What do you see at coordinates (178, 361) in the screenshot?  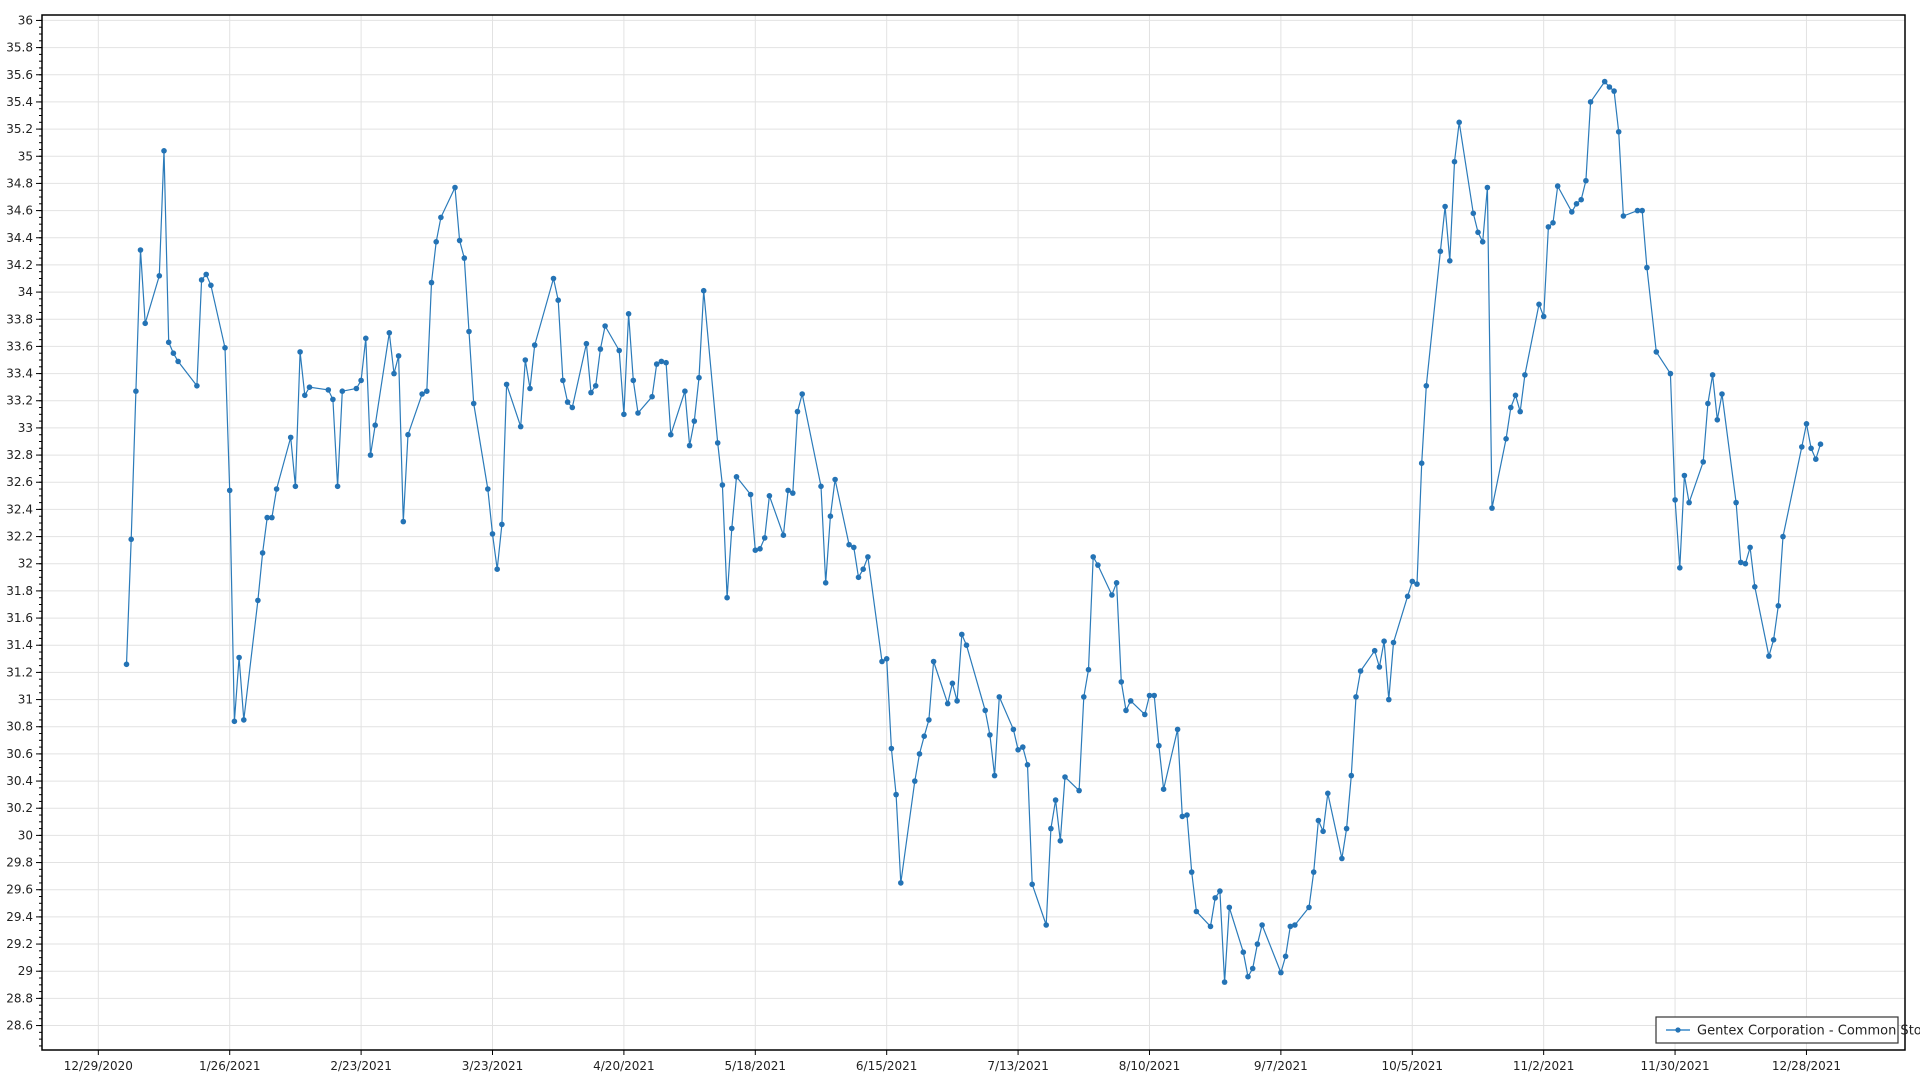 I see `data-point: 1/15/2021: 33.49` at bounding box center [178, 361].